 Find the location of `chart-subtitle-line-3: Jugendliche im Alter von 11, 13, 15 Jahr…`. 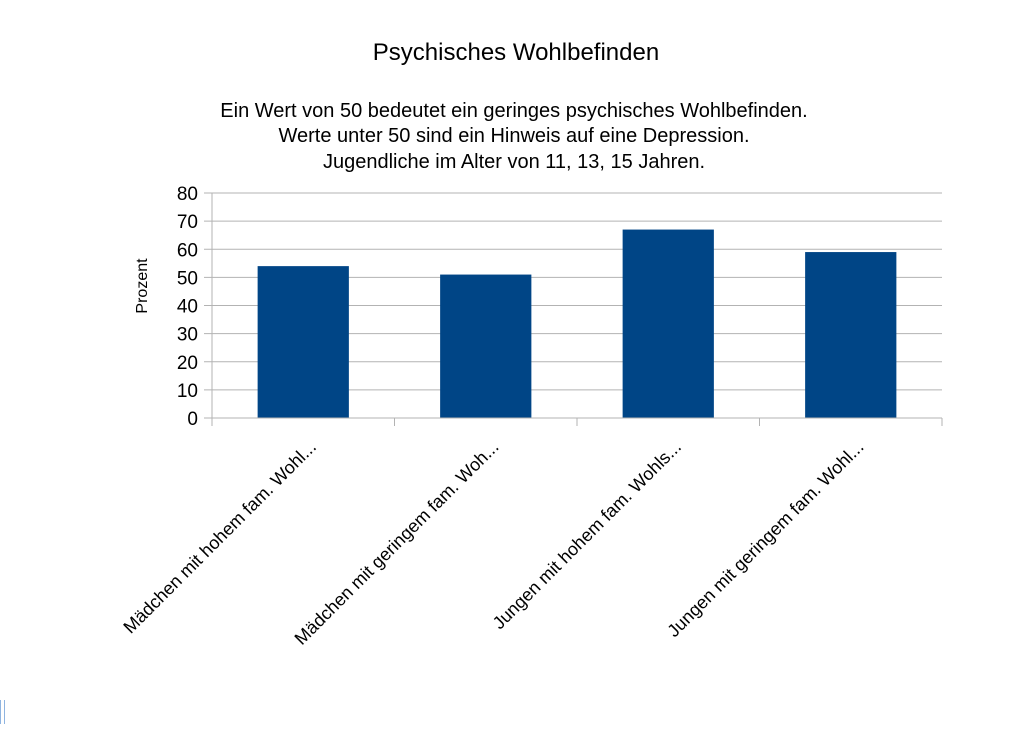

chart-subtitle-line-3: Jugendliche im Alter von 11, 13, 15 Jahr… is located at coordinates (514, 162).